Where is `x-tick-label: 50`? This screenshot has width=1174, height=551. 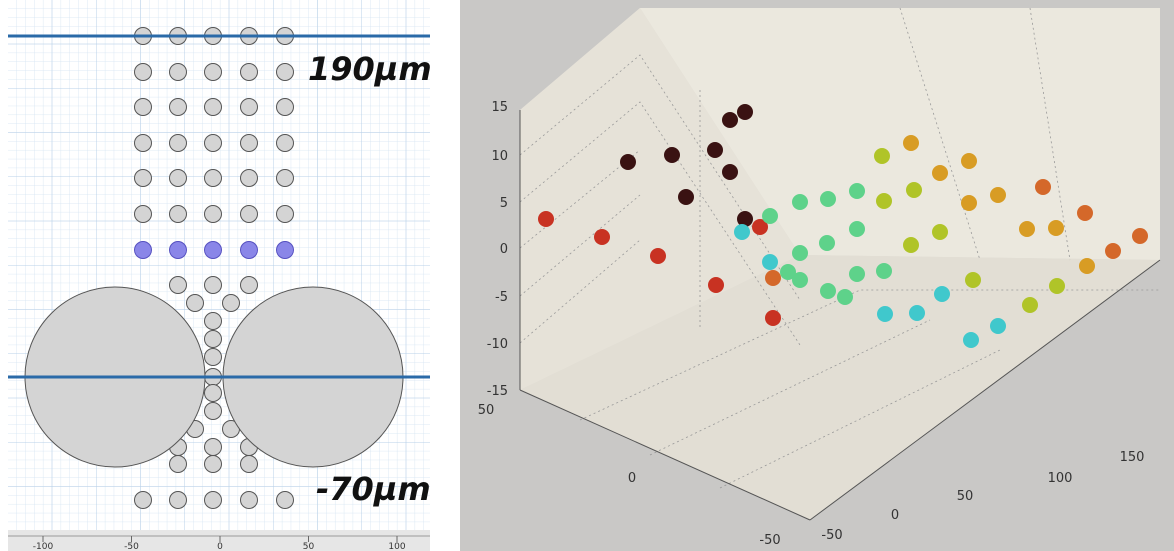
x-tick-label: 50 is located at coordinates (965, 496).